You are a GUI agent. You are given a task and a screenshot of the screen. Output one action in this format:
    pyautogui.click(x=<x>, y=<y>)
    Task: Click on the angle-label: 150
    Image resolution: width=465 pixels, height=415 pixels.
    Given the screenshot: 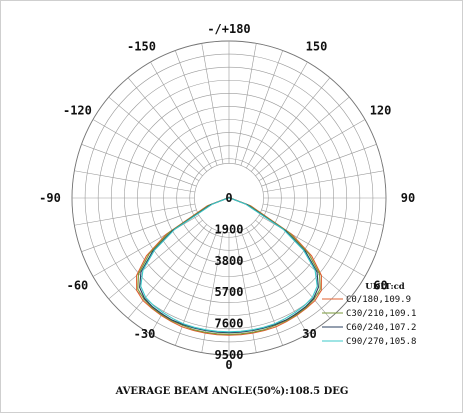 What is the action you would take?
    pyautogui.click(x=317, y=46)
    